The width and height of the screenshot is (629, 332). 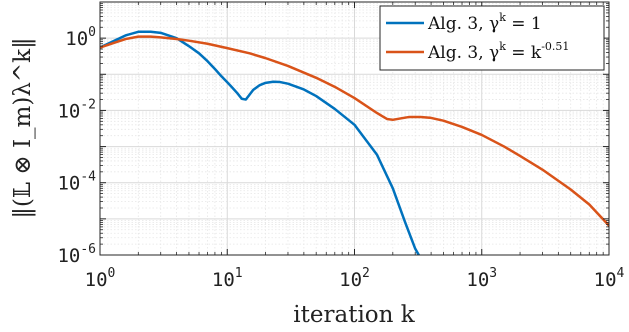 What do you see at coordinates (481, 278) in the screenshot?
I see `x-tick-label: 10³` at bounding box center [481, 278].